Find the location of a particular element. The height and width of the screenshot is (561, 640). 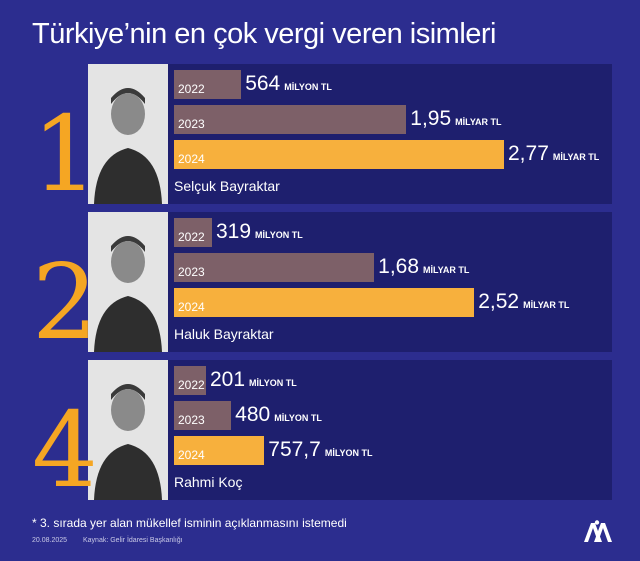

data-label-value: 2,52 is located at coordinates (499, 301).